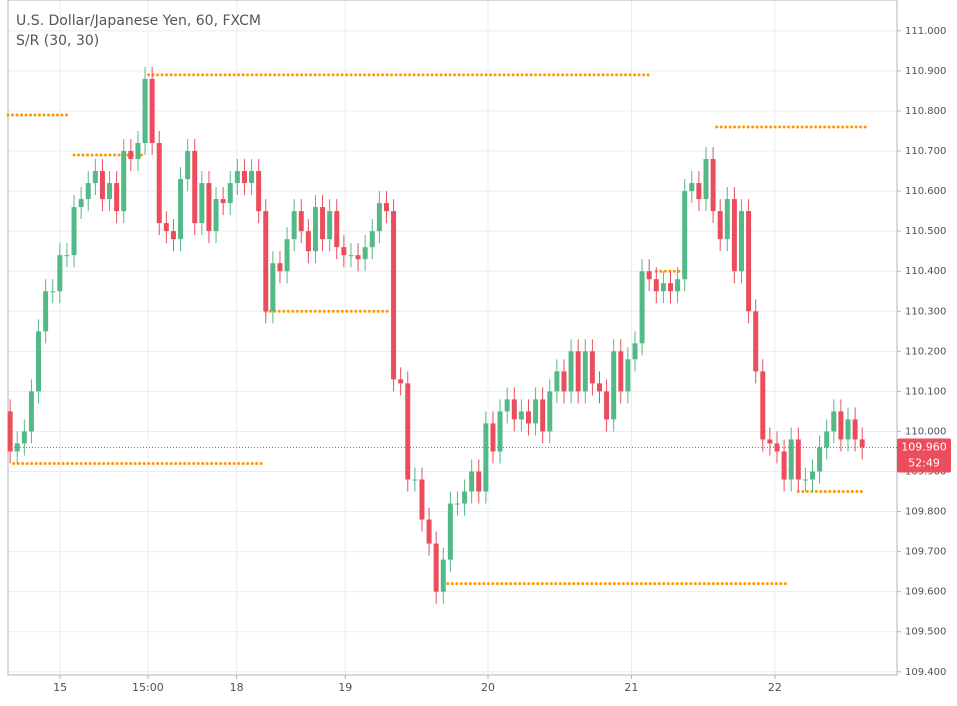 The image size is (957, 706). Describe the element at coordinates (925, 592) in the screenshot. I see `y-tick-label: 109.600` at that location.